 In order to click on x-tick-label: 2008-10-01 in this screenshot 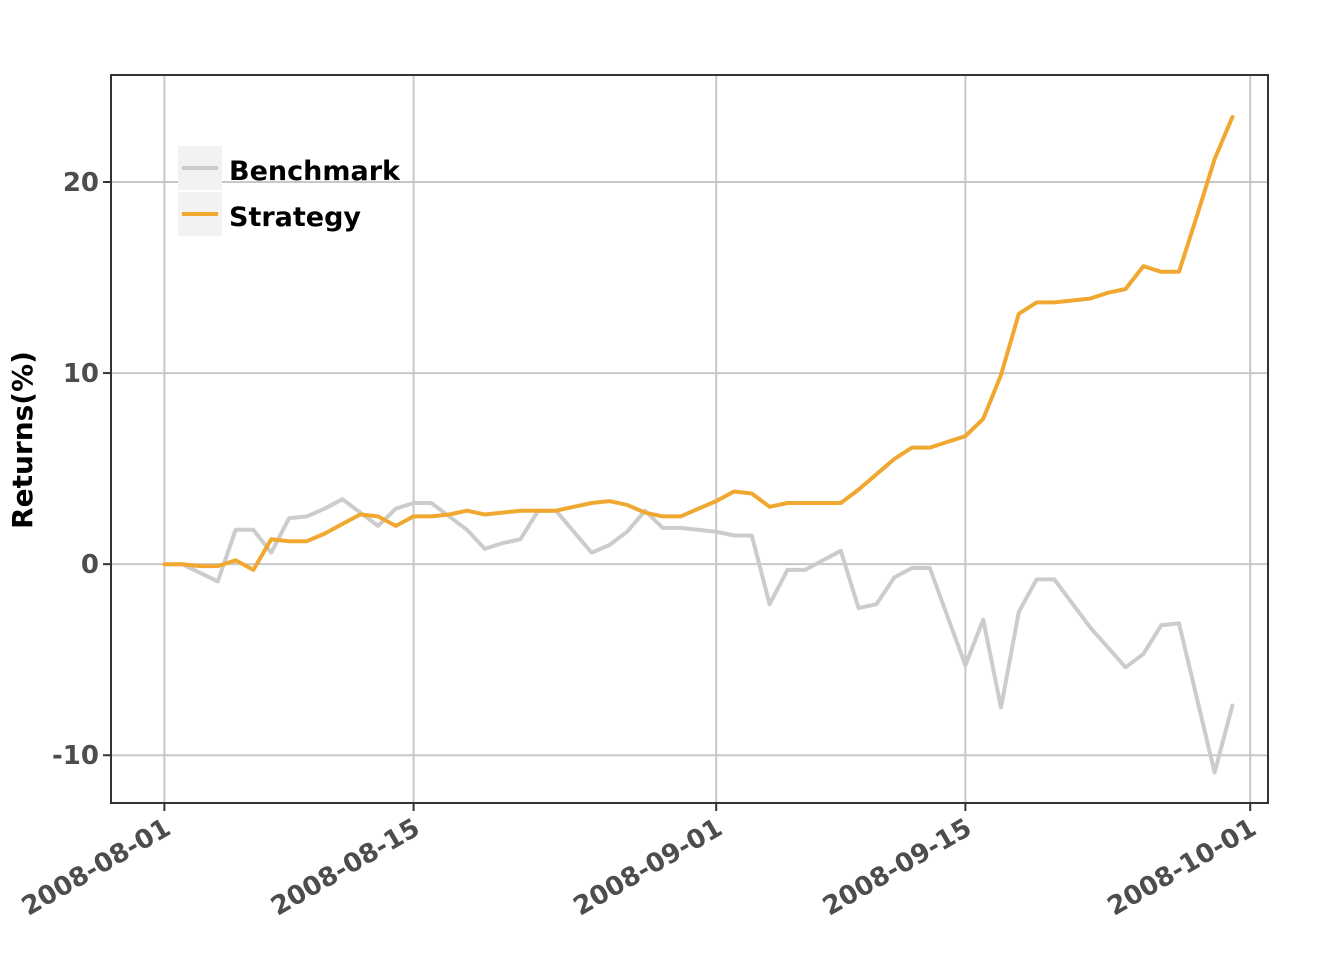, I will do `click(1182, 867)`.